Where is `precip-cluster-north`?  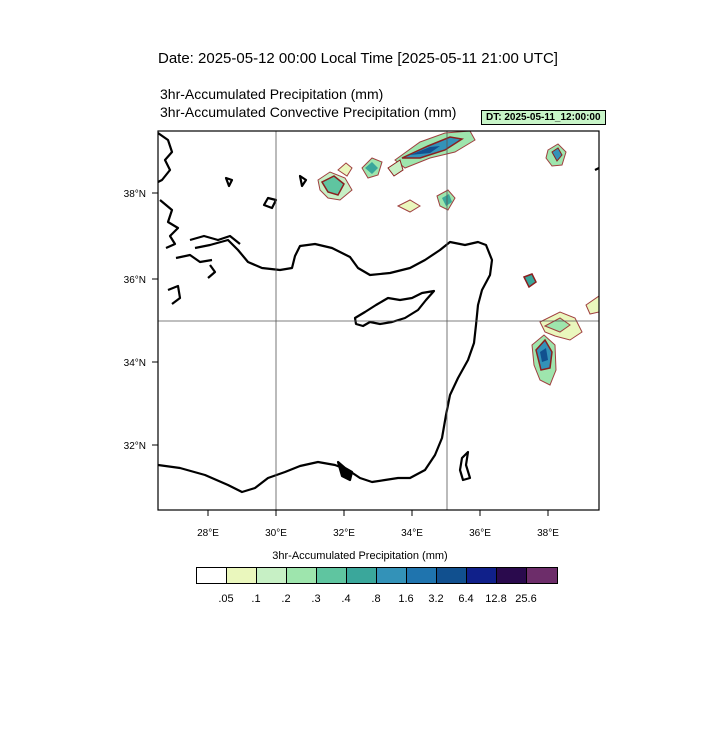 precip-cluster-north is located at coordinates (442, 210).